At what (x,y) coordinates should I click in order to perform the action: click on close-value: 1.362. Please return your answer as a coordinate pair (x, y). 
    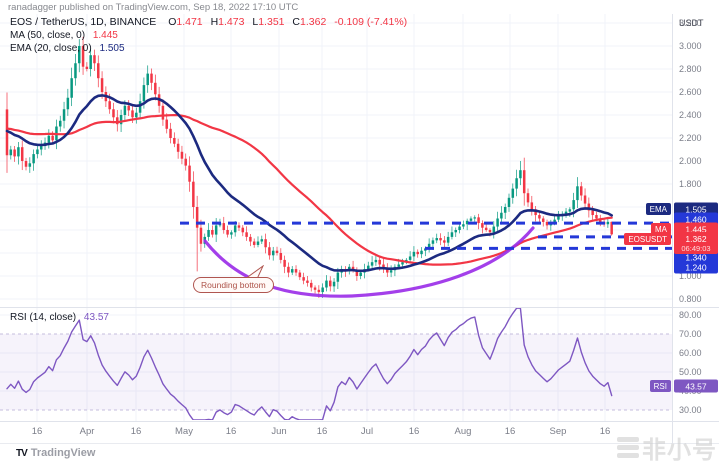
    Looking at the image, I should click on (313, 22).